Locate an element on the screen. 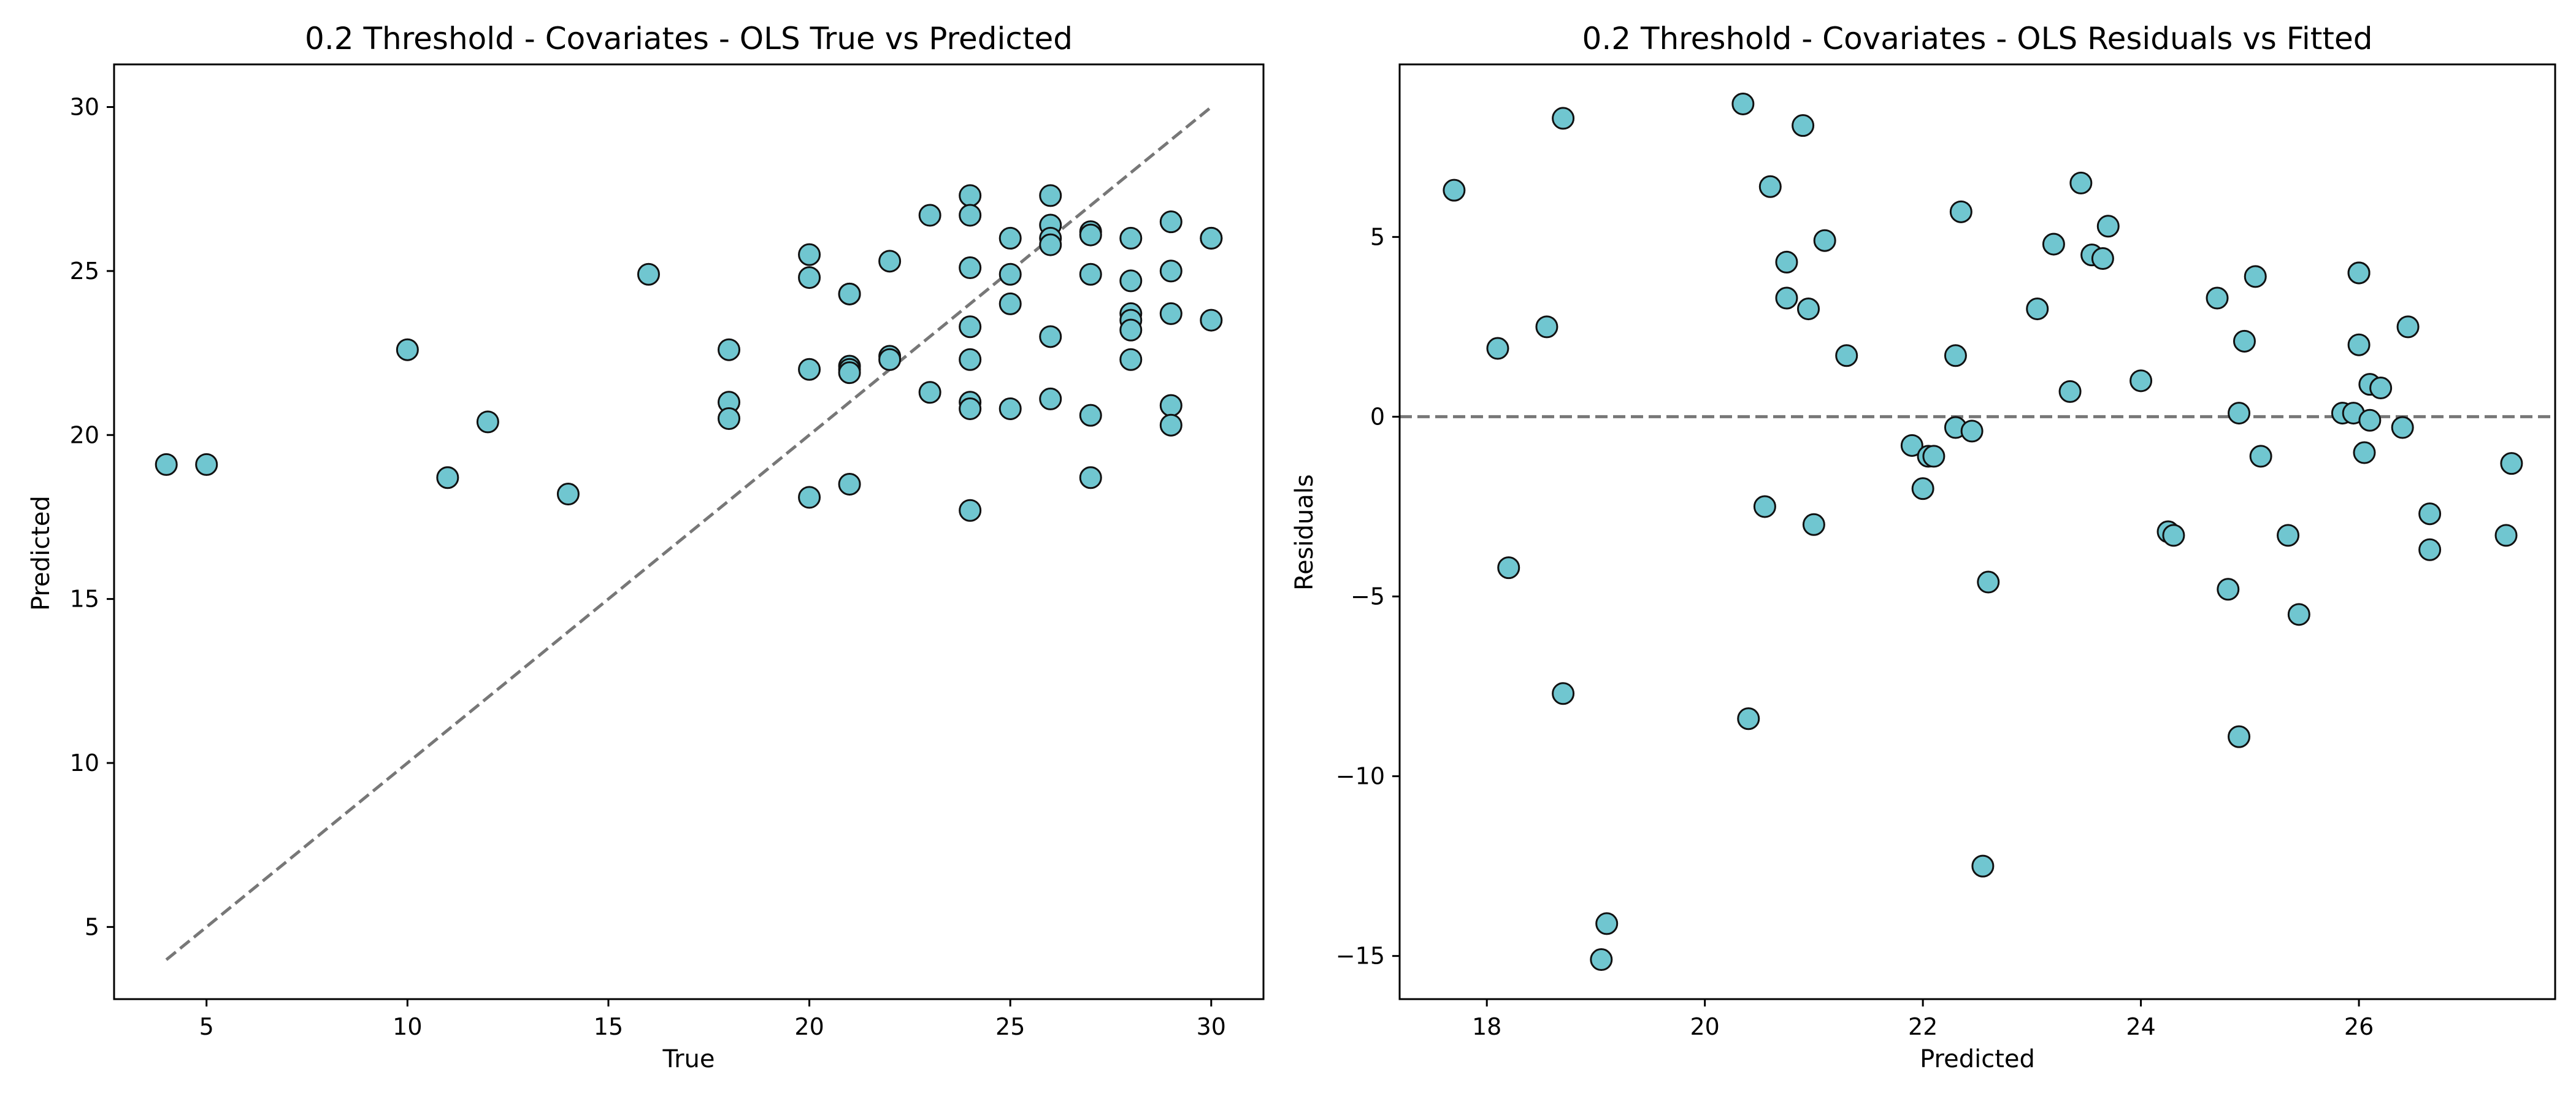 The width and height of the screenshot is (2576, 1104). x-tick-label: 10 is located at coordinates (407, 1026).